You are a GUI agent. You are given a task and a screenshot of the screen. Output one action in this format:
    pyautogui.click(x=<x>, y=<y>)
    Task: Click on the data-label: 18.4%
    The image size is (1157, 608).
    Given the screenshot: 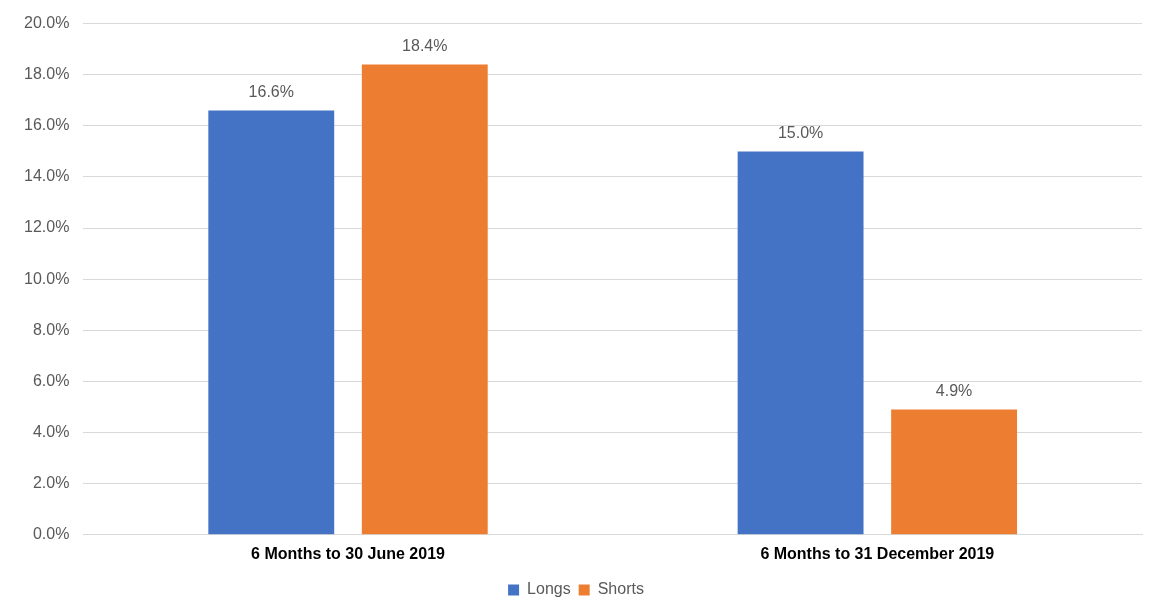 What is the action you would take?
    pyautogui.click(x=425, y=45)
    